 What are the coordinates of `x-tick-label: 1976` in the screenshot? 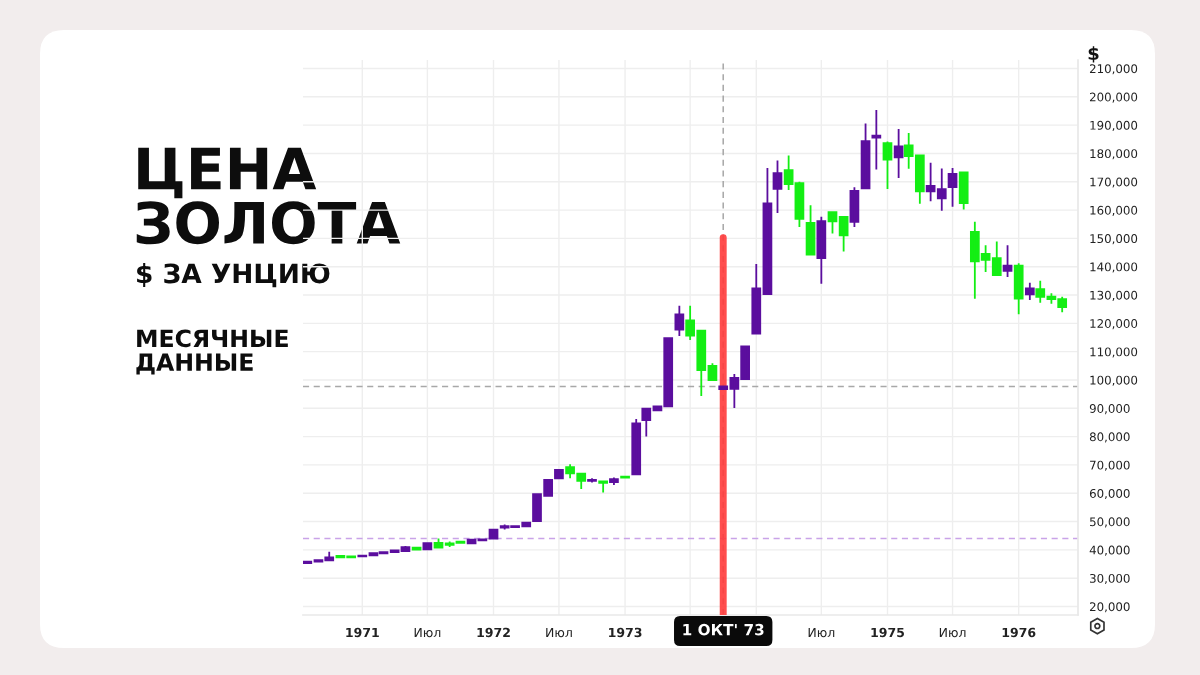 It's located at (1019, 632).